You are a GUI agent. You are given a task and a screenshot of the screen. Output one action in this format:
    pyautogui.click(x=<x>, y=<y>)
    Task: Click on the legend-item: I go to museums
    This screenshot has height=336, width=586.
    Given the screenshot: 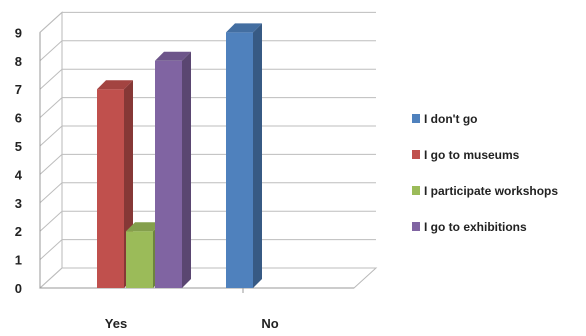 What is the action you would take?
    pyautogui.click(x=466, y=155)
    